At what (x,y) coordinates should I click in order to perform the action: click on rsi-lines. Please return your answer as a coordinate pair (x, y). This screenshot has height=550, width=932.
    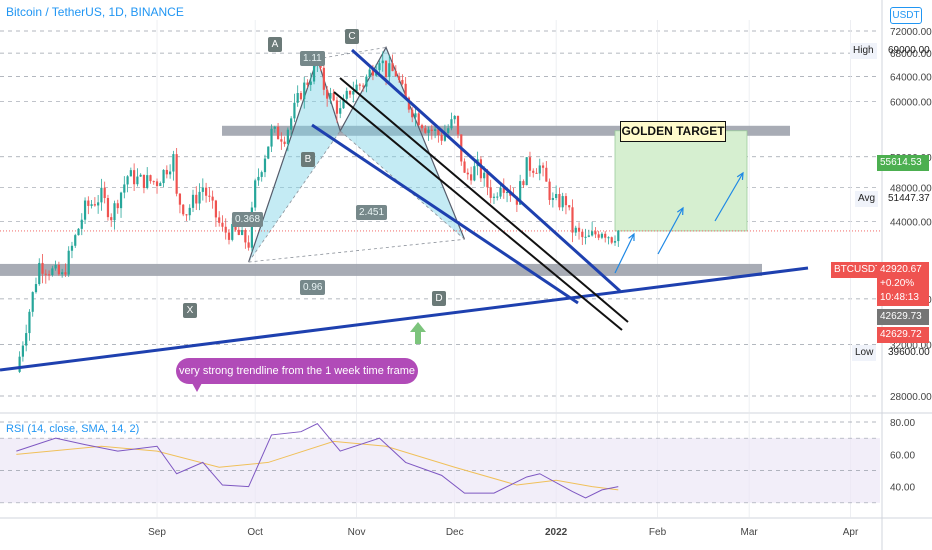
    Looking at the image, I should click on (317, 460).